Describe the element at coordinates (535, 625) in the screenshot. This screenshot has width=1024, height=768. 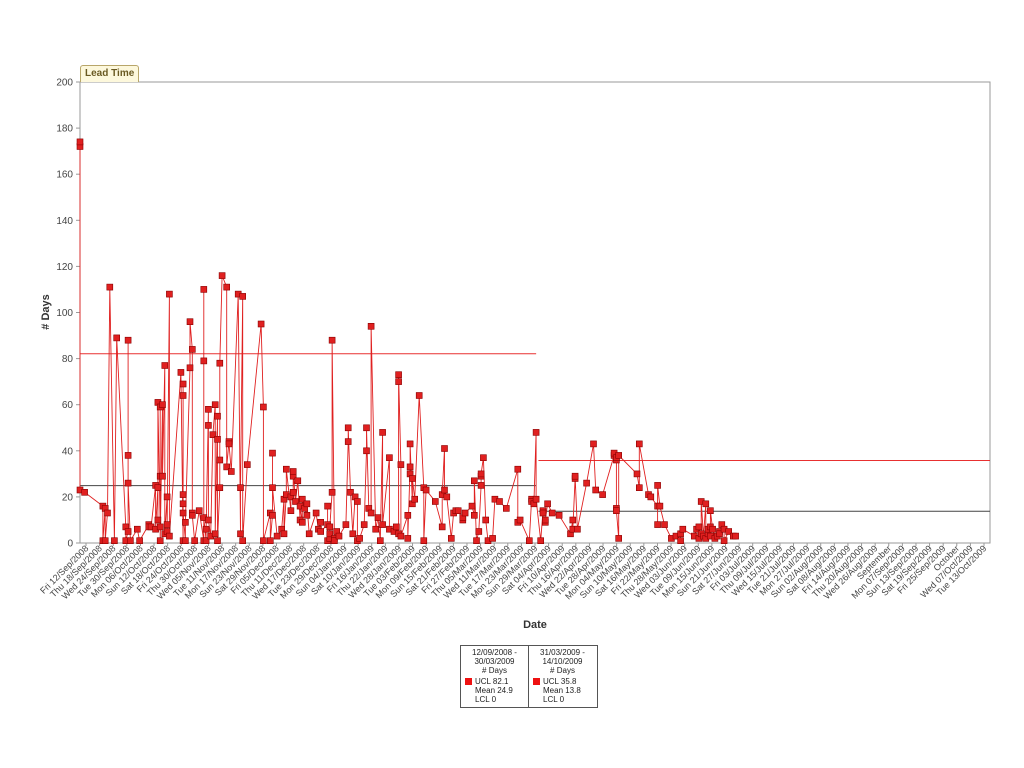
I see `x-axis-label: Date` at that location.